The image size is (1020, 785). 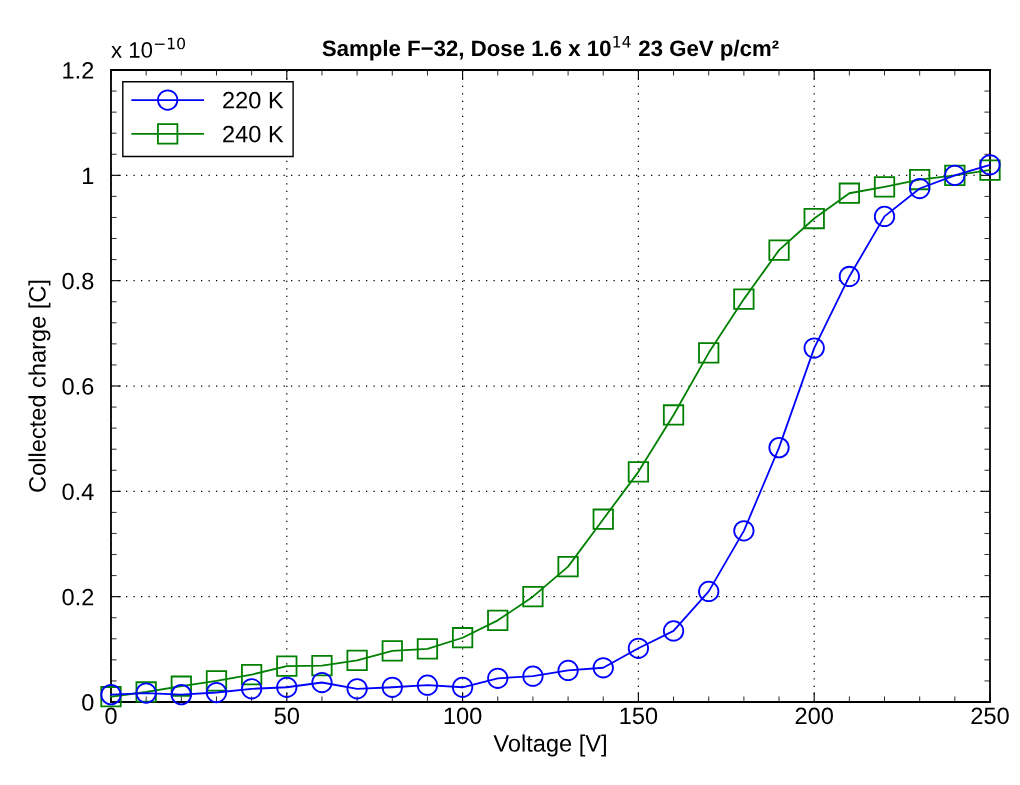 What do you see at coordinates (78, 492) in the screenshot?
I see `y-tick-label: 0.4` at bounding box center [78, 492].